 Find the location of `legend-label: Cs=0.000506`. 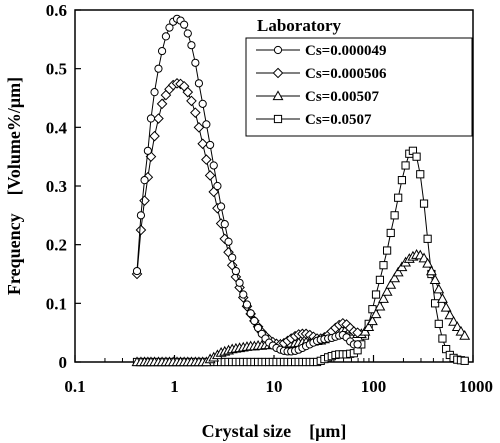

legend-label: Cs=0.000506 is located at coordinates (346, 74).